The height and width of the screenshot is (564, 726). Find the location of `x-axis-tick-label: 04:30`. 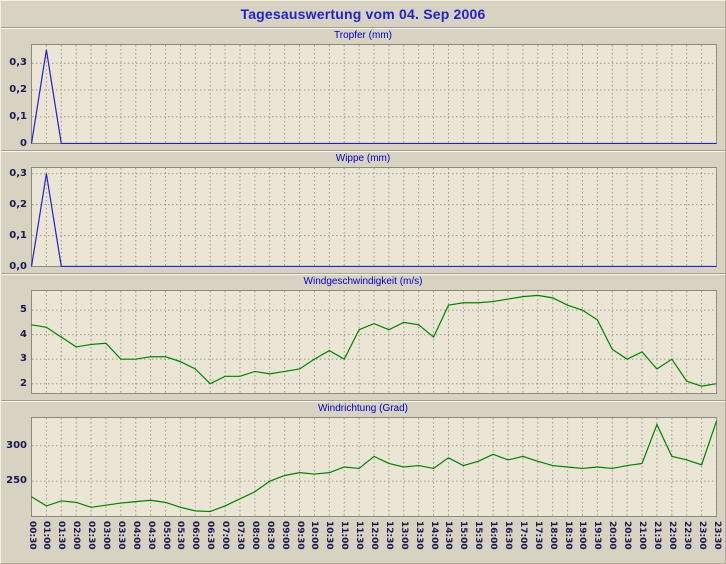

x-axis-tick-label: 04:30 is located at coordinates (150, 535).